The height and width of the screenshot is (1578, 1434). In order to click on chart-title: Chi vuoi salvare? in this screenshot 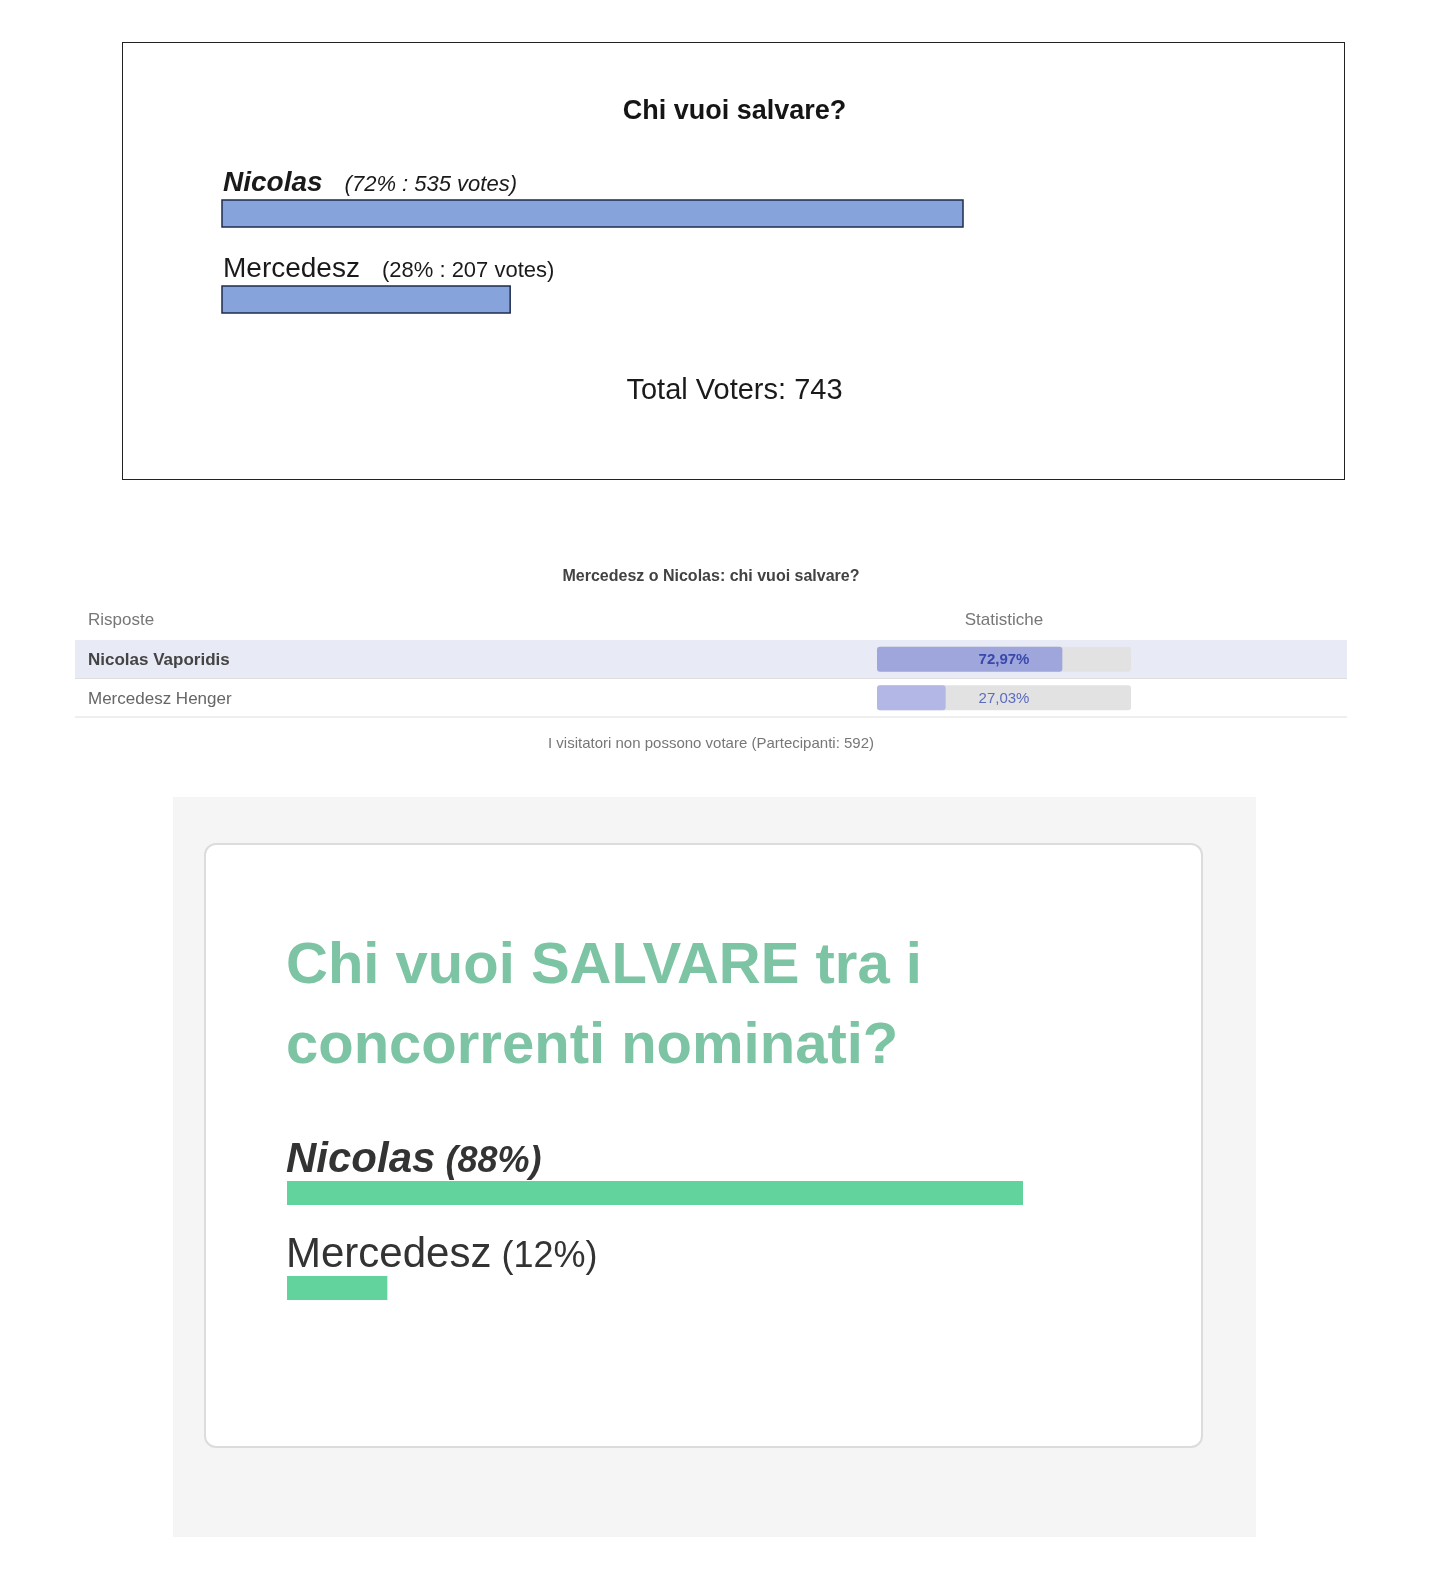, I will do `click(734, 110)`.